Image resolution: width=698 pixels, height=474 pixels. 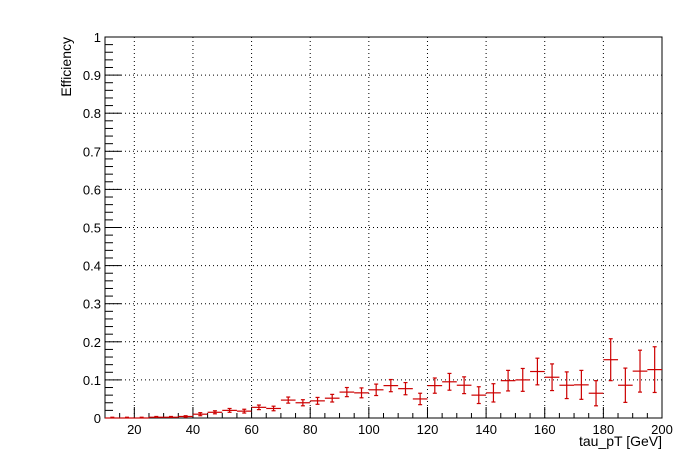 What do you see at coordinates (193, 429) in the screenshot?
I see `x-tick-label: 40` at bounding box center [193, 429].